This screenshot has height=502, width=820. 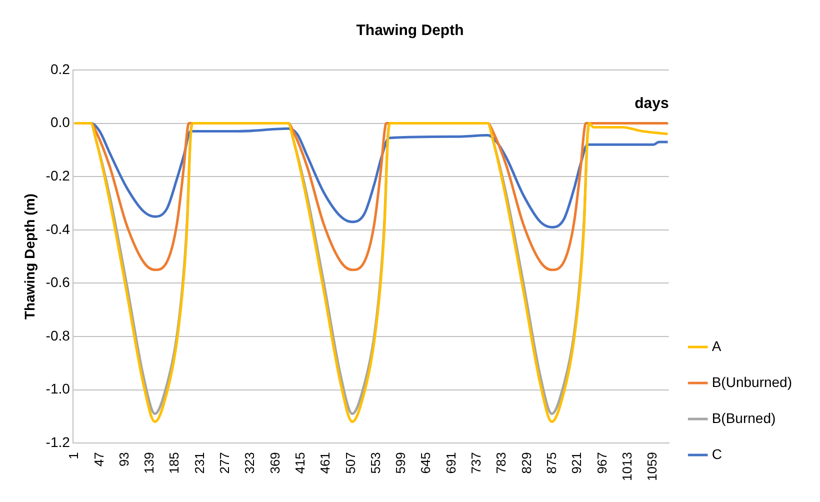 I want to click on x-tick-label: 645, so click(x=426, y=463).